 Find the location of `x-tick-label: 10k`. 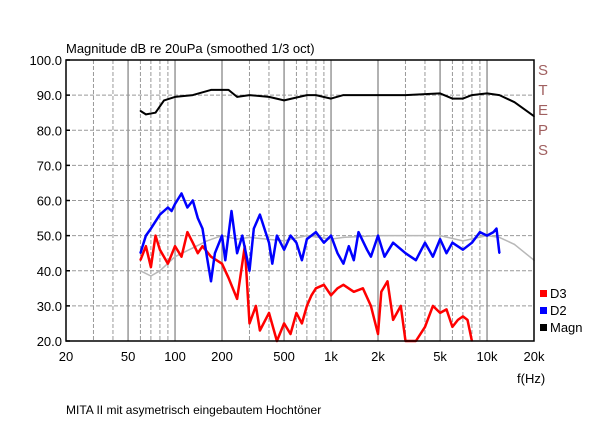

x-tick-label: 10k is located at coordinates (487, 356).